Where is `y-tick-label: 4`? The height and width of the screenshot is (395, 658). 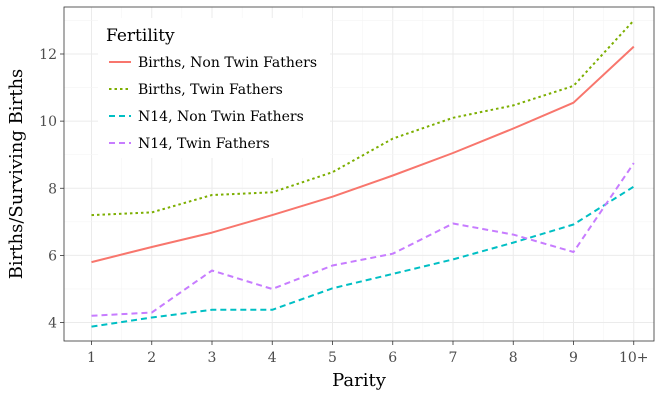
y-tick-label: 4 is located at coordinates (52, 324).